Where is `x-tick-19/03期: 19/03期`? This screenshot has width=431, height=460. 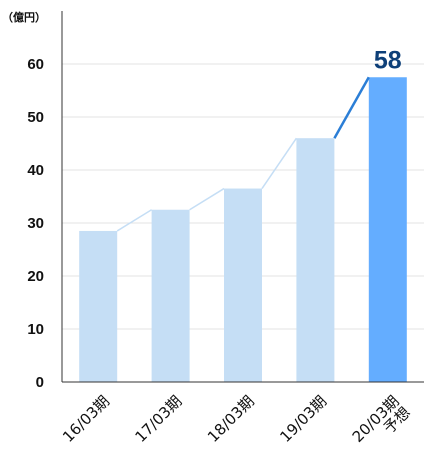
x-tick-19/03期: 19/03期 is located at coordinates (303, 419).